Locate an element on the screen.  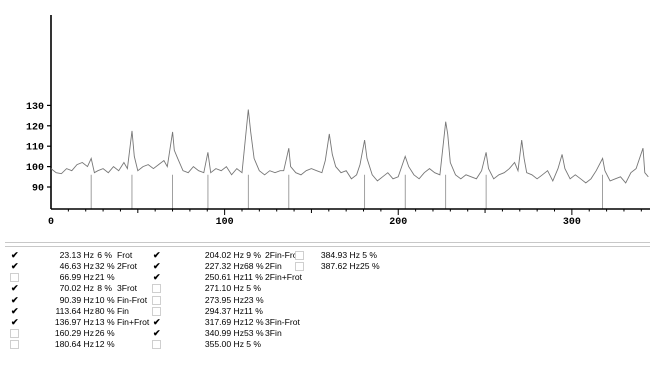
peak-label: Fin+Frot is located at coordinates (133, 321).